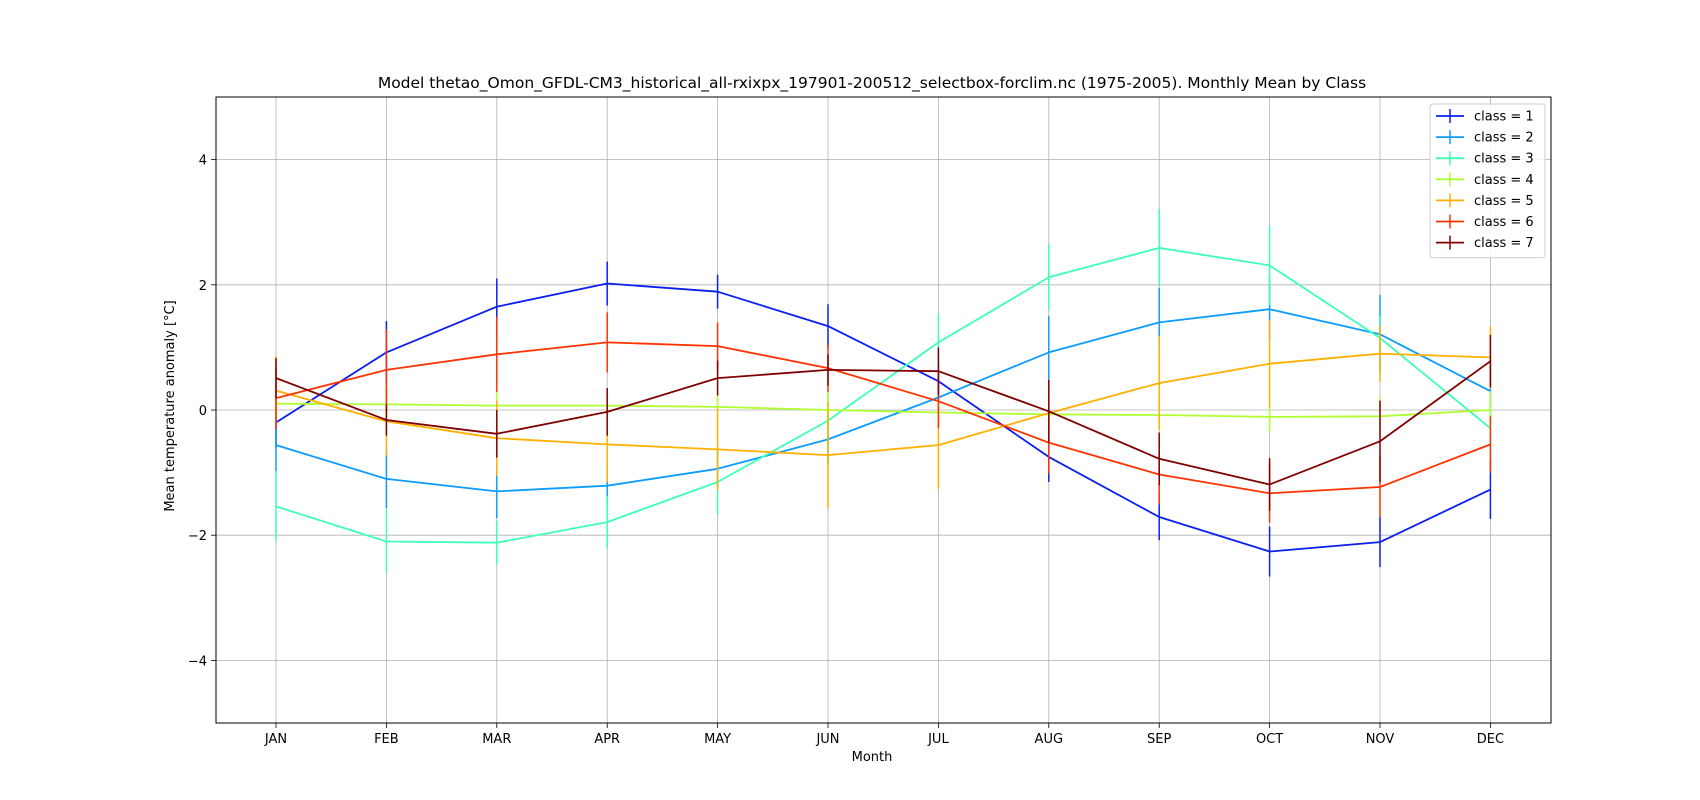 This screenshot has width=1700, height=800. I want to click on x-tick-label: FEB, so click(386, 739).